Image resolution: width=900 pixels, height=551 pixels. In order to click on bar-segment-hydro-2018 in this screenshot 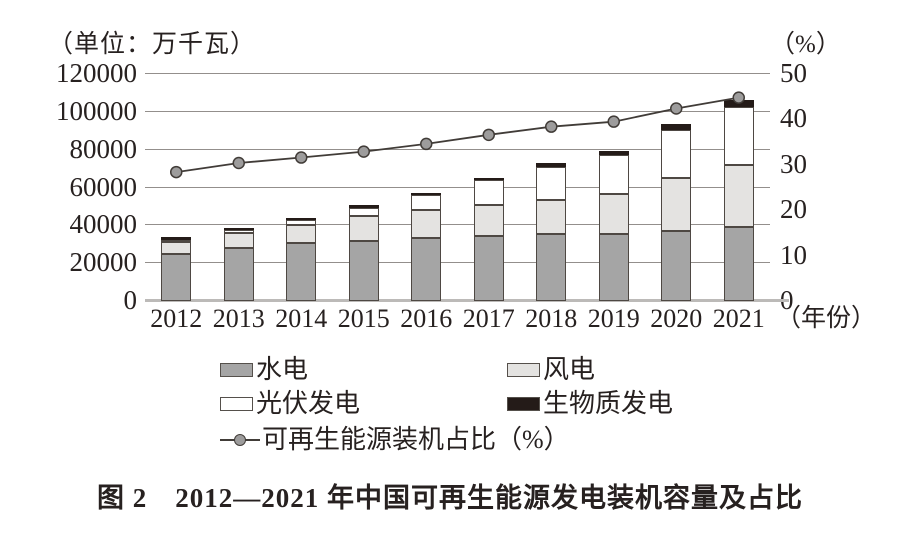, I will do `click(551, 267)`.